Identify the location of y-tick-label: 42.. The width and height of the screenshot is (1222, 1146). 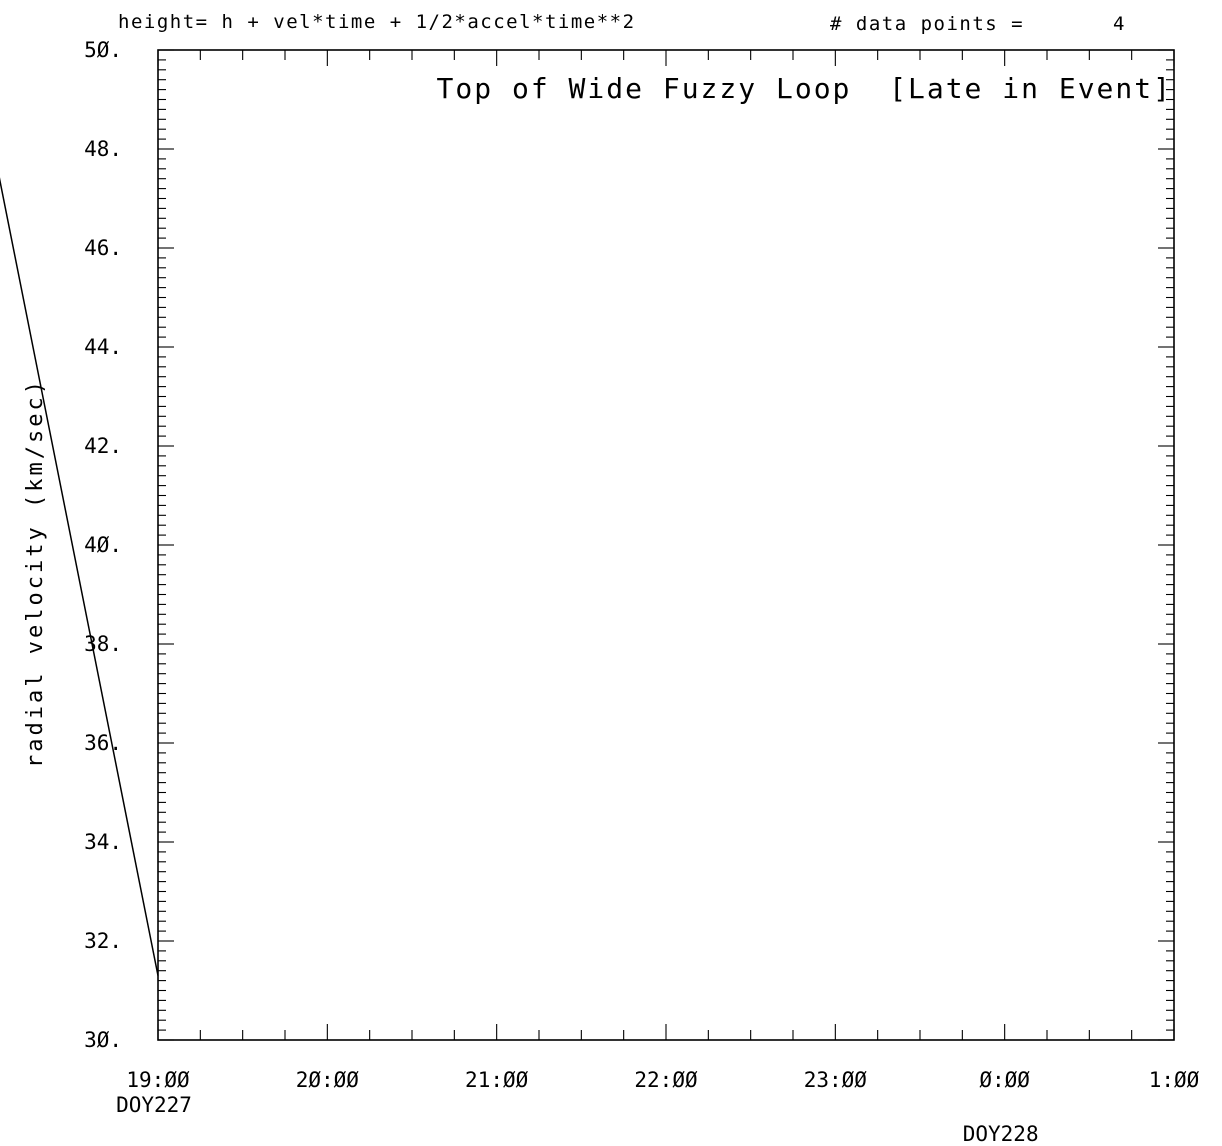
(103, 446).